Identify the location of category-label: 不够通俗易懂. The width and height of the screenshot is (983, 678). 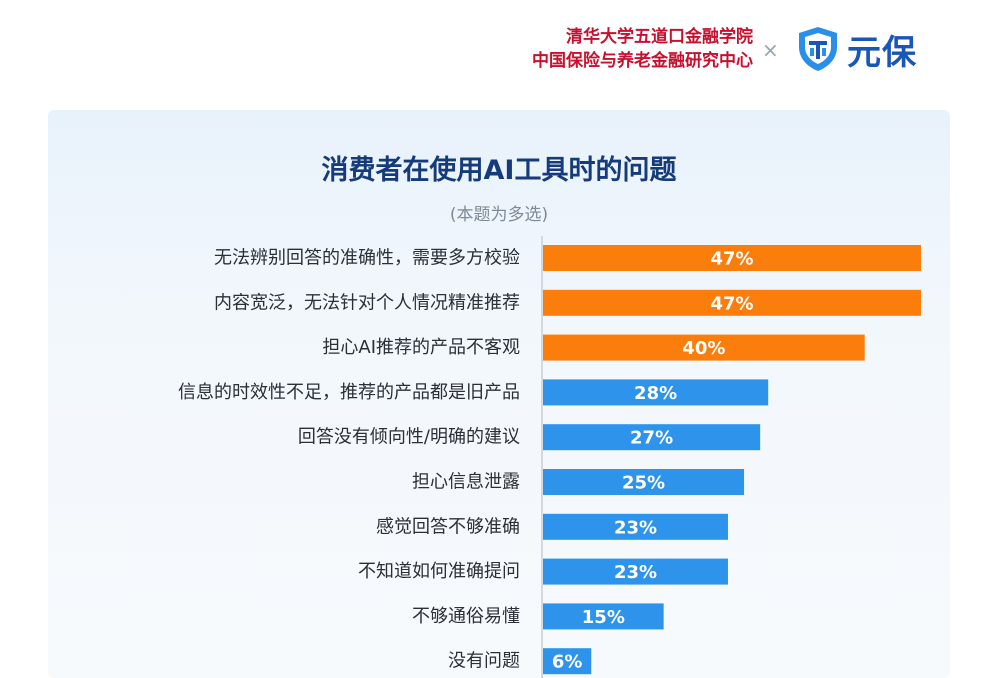
(466, 616).